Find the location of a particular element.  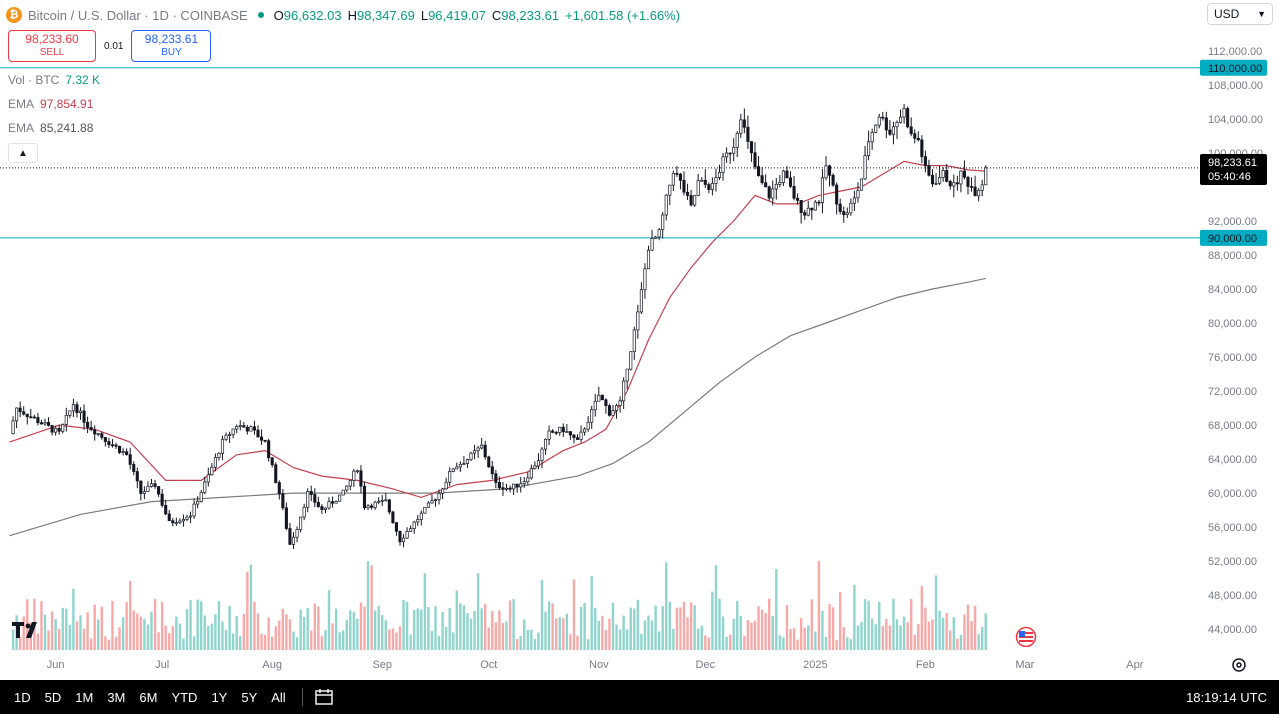

us-flag-icon is located at coordinates (1026, 637).